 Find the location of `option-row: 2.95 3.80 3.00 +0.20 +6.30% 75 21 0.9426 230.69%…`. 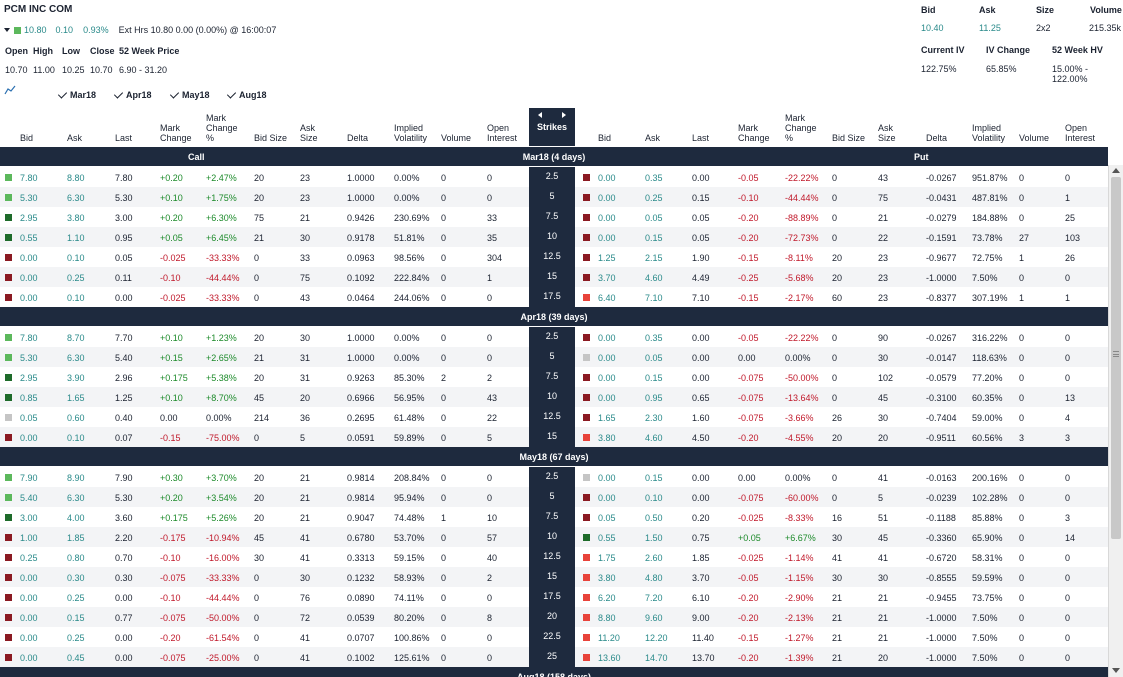

option-row: 2.95 3.80 3.00 +0.20 +6.30% 75 21 0.9426 230.69%… is located at coordinates (554, 217).